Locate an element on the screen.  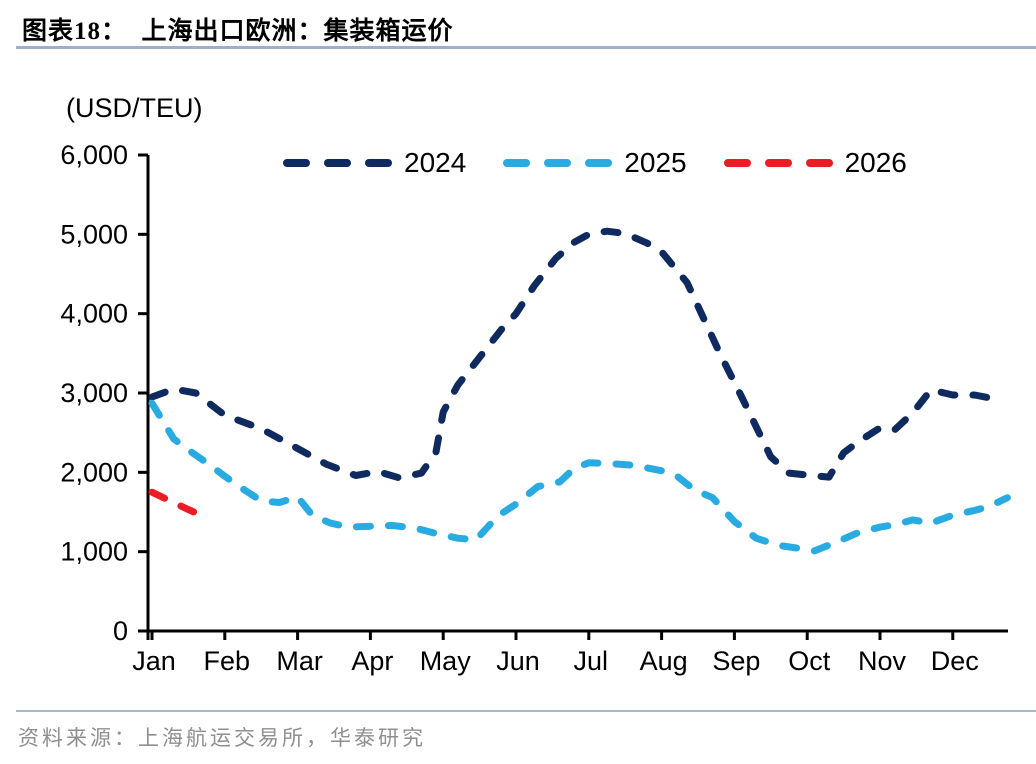
x-tick-label: Jun is located at coordinates (518, 661).